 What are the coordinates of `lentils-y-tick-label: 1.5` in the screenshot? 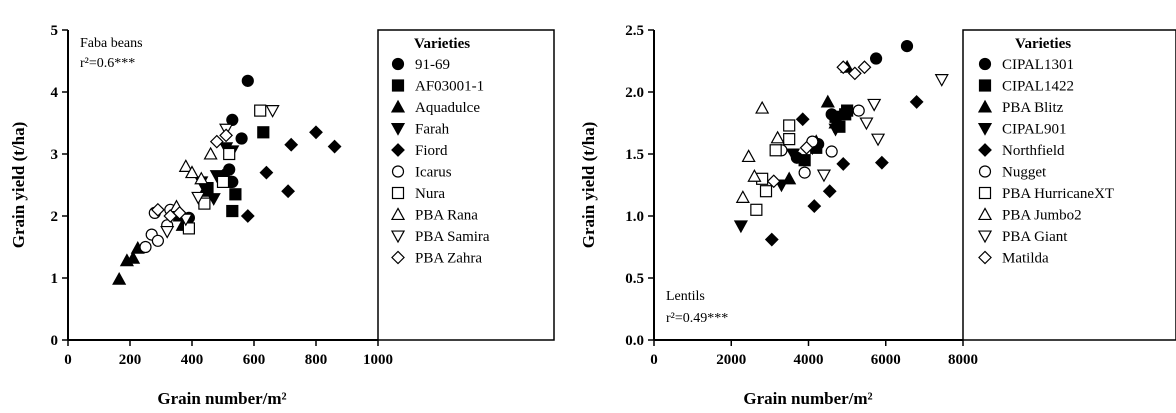 It's located at (634, 155).